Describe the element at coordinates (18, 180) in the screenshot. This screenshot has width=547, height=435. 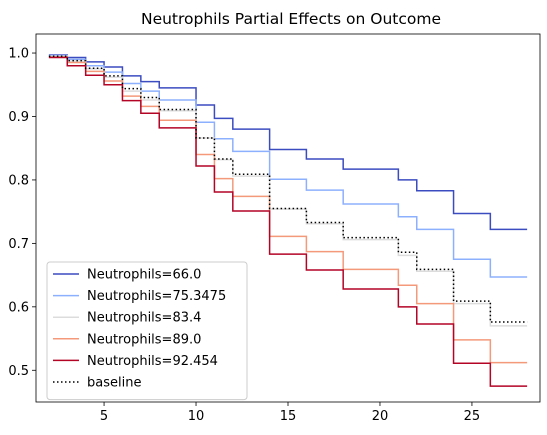
I see `y-tick-label-3: 0.8` at that location.